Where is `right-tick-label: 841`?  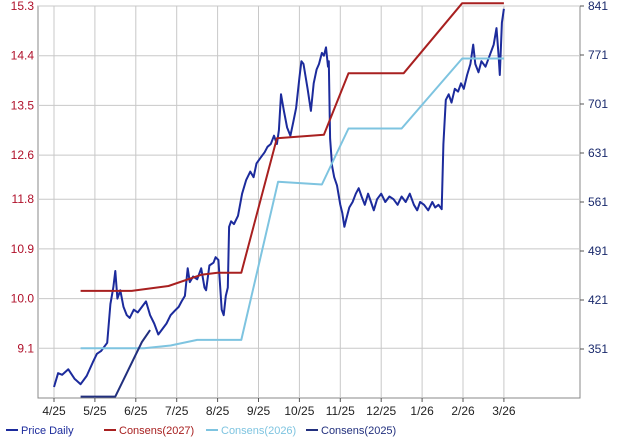
right-tick-label: 841 is located at coordinates (598, 6).